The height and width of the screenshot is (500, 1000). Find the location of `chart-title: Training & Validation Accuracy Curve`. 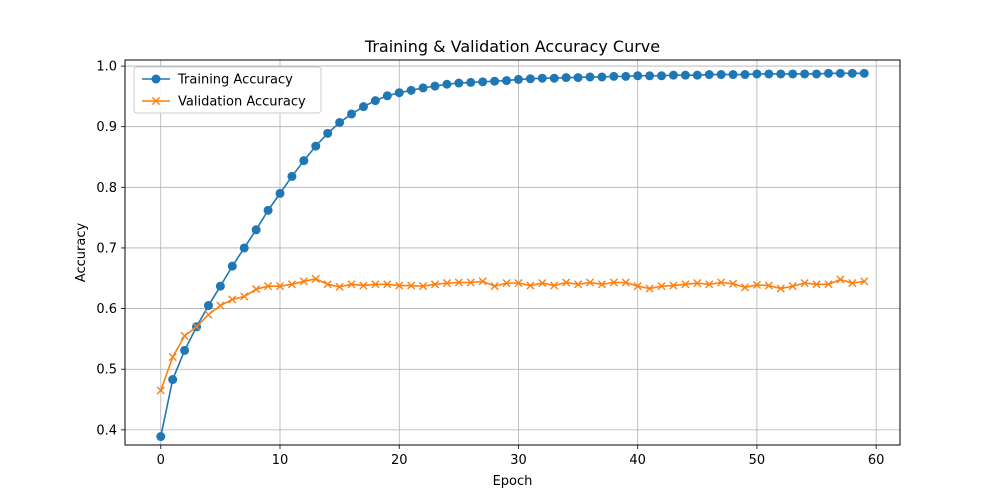

chart-title: Training & Validation Accuracy Curve is located at coordinates (512, 46).